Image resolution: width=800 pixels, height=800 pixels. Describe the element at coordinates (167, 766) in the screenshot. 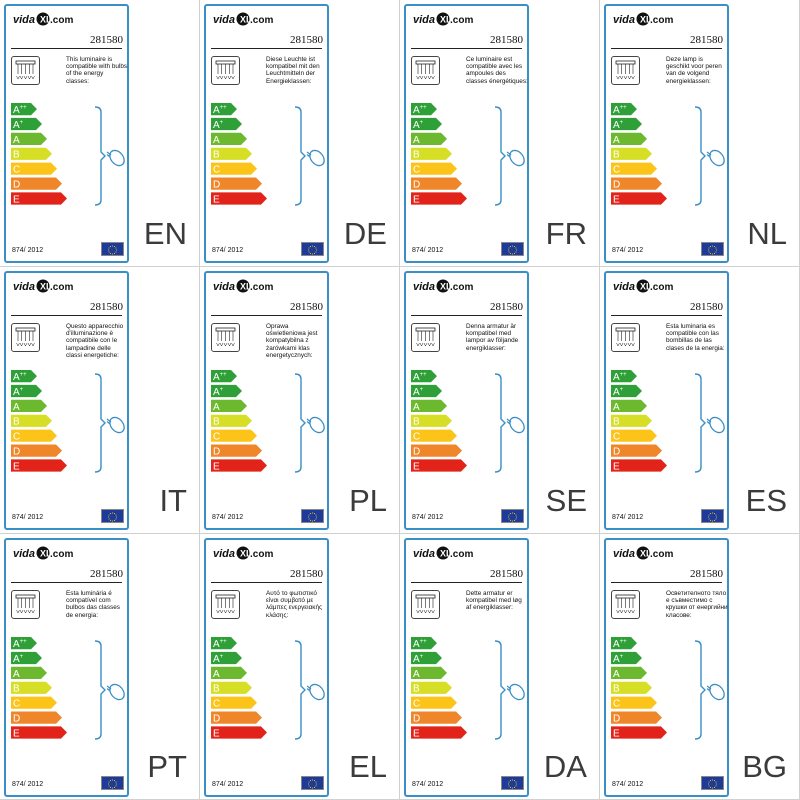

I see `language-code: PT` at that location.